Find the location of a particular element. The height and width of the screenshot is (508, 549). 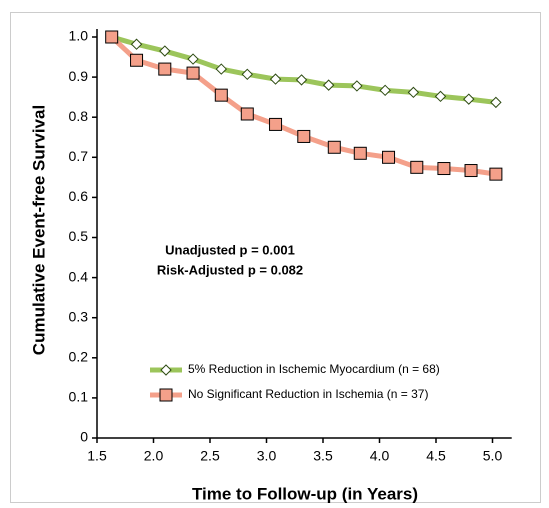

annotation: Unadjusted p = 0.001 is located at coordinates (230, 249).